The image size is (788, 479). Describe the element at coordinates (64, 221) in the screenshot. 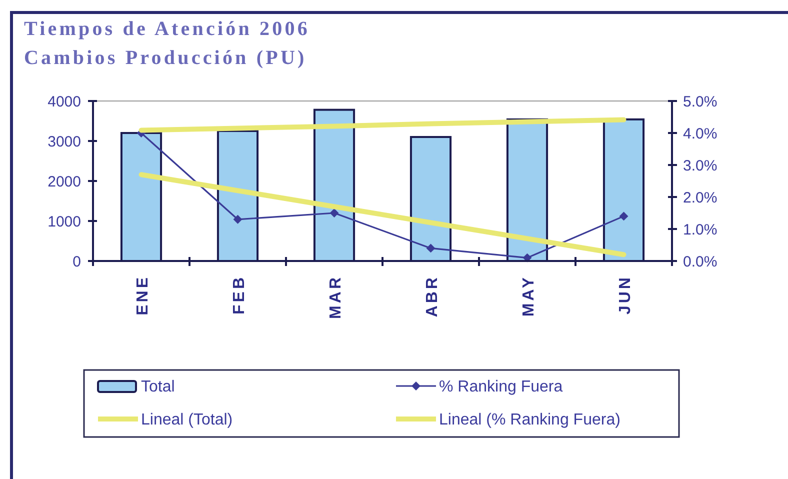

I see `y-tick-label: 1000` at that location.